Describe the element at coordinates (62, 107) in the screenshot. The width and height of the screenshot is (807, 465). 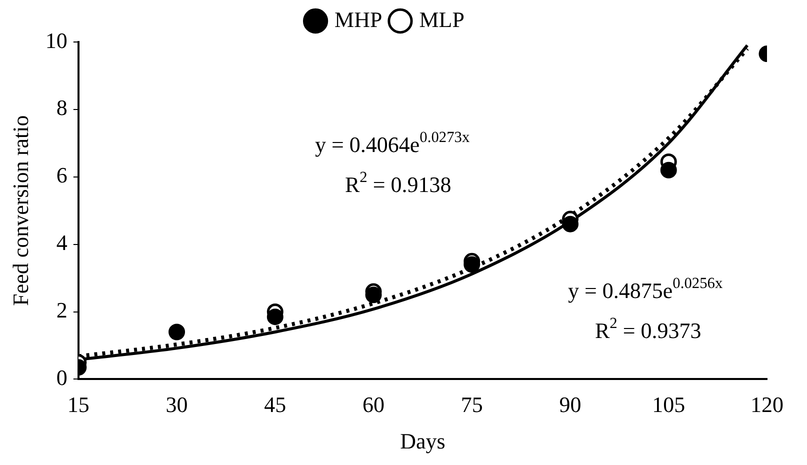
I see `y-tick-label: 8` at that location.